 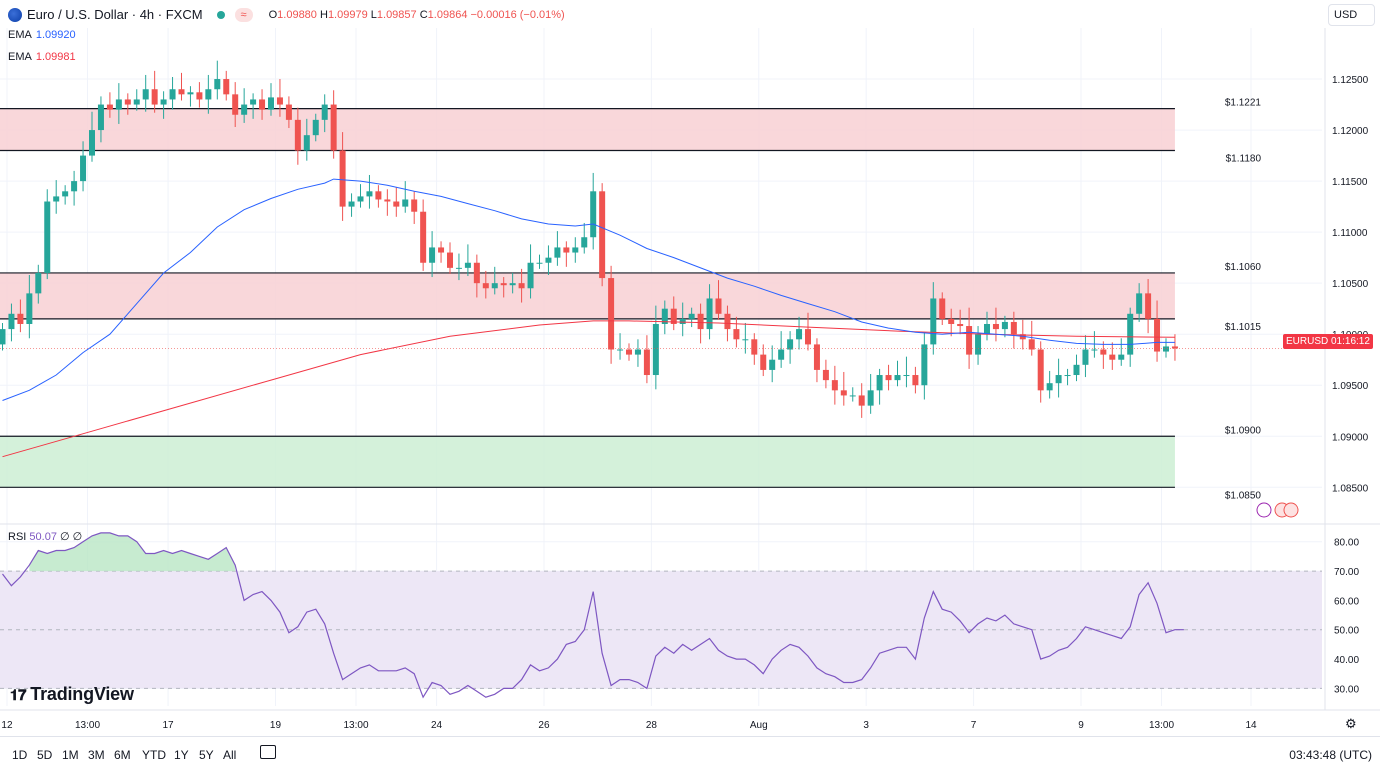 I want to click on time-tick-label: 19, so click(x=276, y=725).